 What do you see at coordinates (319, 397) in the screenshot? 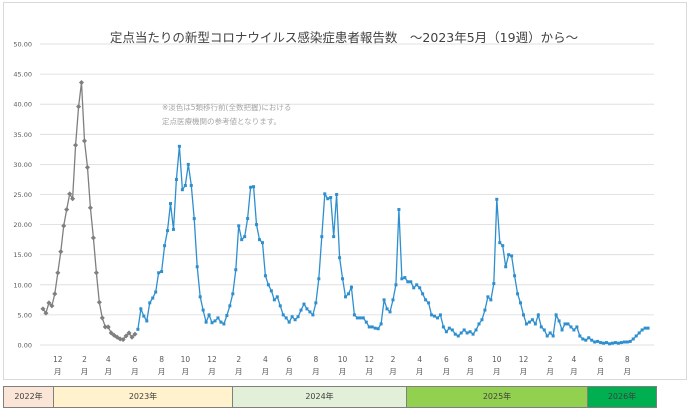
I see `year-cell-2024: 2024年` at bounding box center [319, 397].